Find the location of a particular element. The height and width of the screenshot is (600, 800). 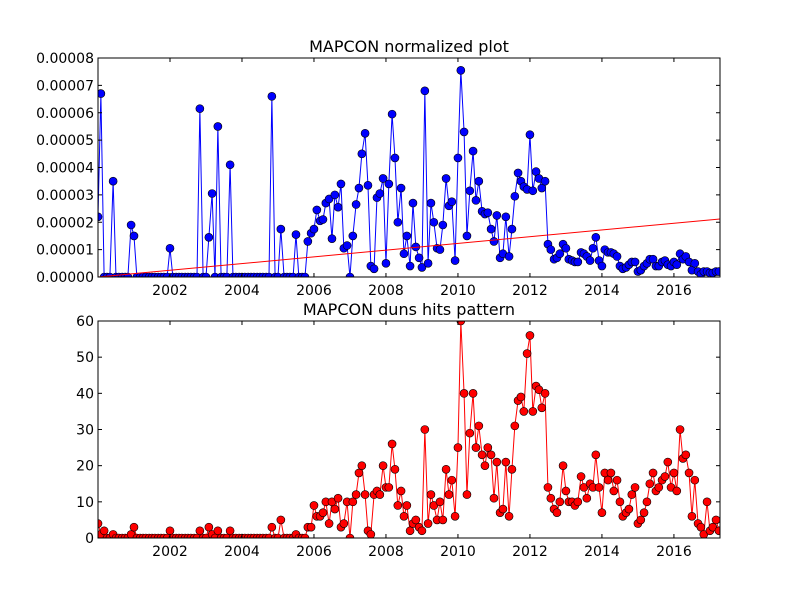

y-tick-label: 0.00008 is located at coordinates (65, 59).